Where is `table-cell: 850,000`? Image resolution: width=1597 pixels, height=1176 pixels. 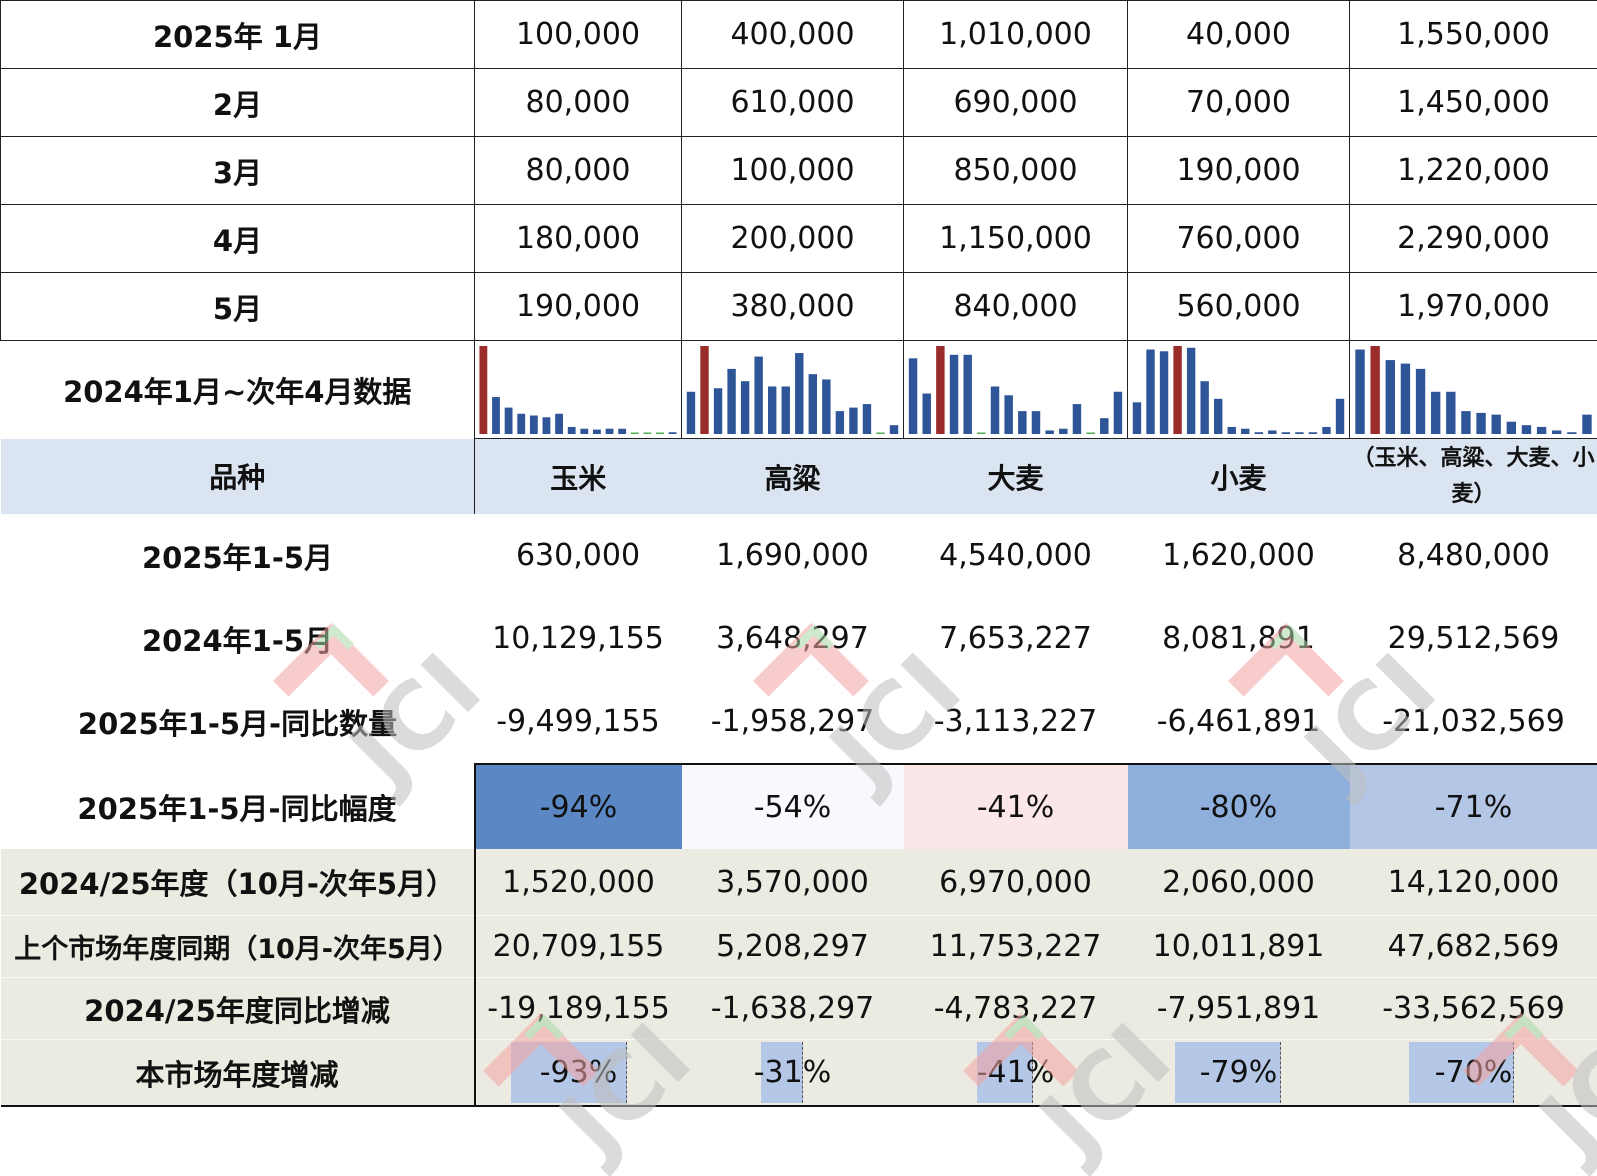 table-cell: 850,000 is located at coordinates (1016, 171).